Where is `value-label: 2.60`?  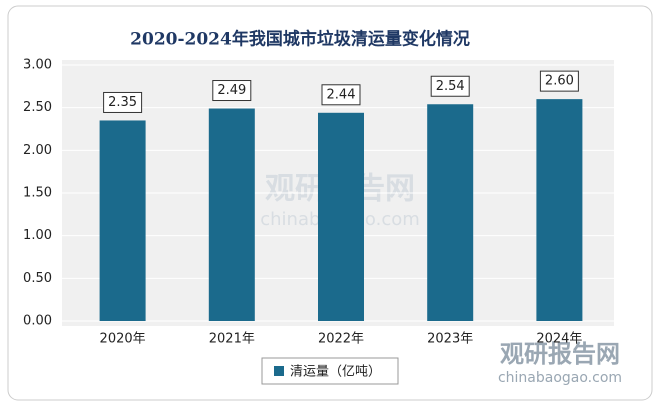 value-label: 2.60 is located at coordinates (559, 81).